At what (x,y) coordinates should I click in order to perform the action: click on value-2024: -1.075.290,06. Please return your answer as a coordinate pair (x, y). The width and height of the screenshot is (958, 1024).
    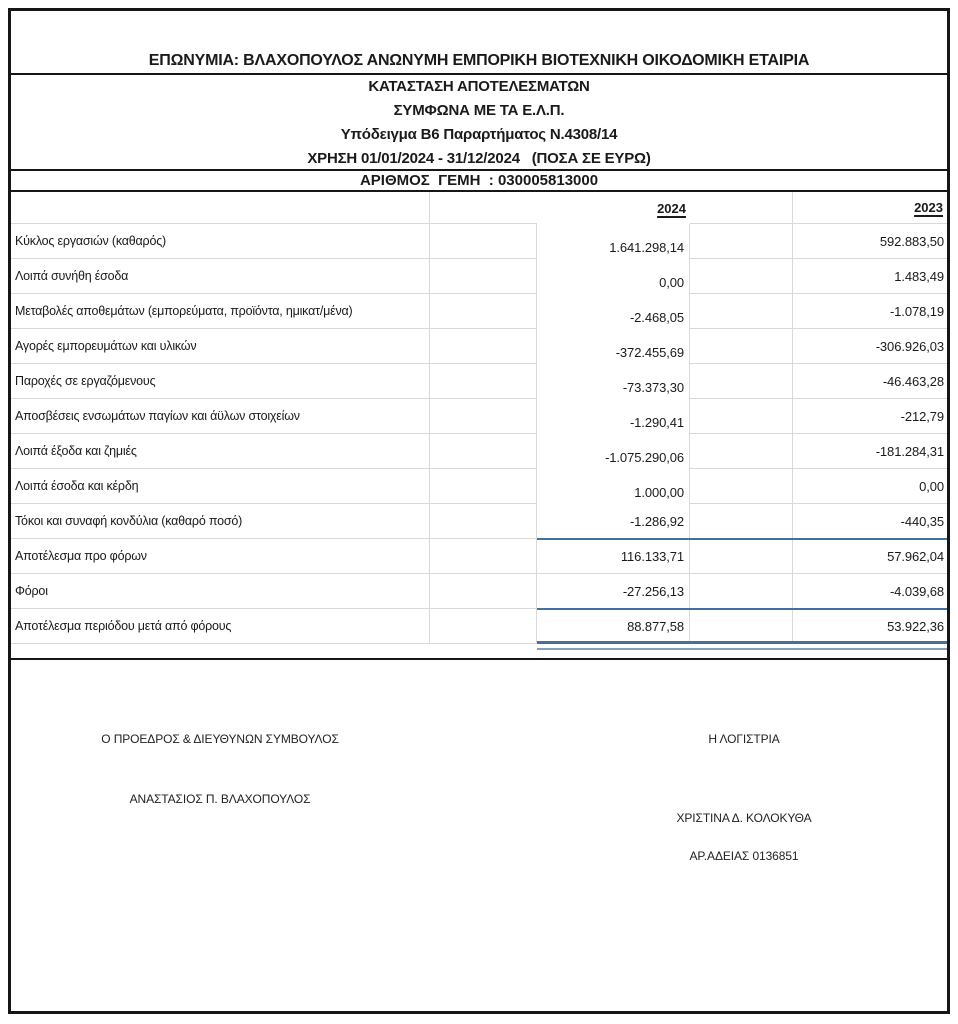
    Looking at the image, I should click on (613, 451).